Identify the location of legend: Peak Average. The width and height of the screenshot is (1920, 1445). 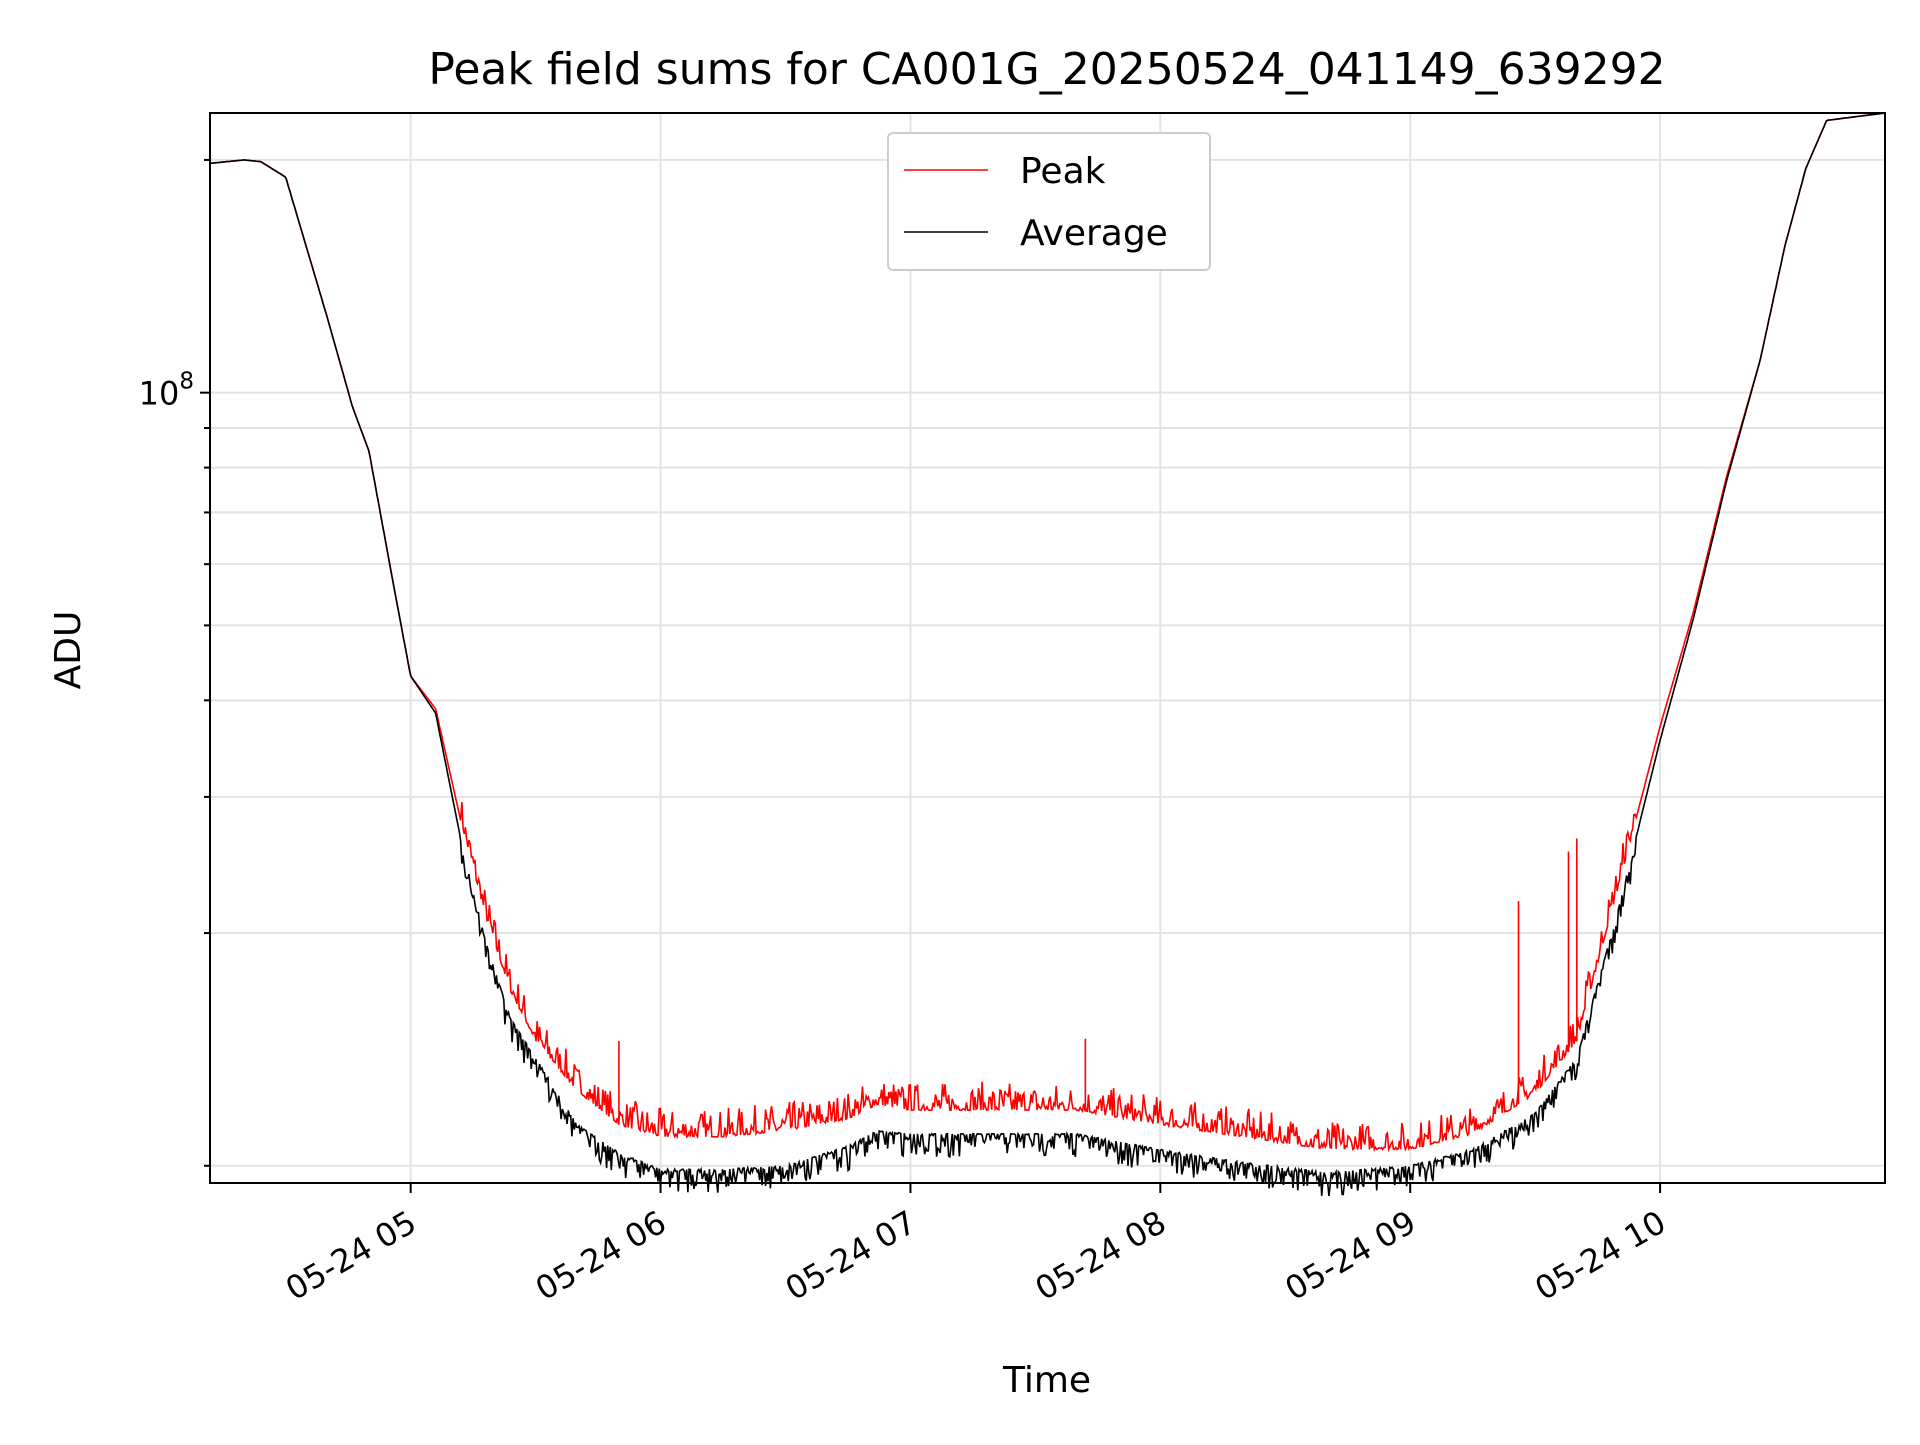
(1049, 201).